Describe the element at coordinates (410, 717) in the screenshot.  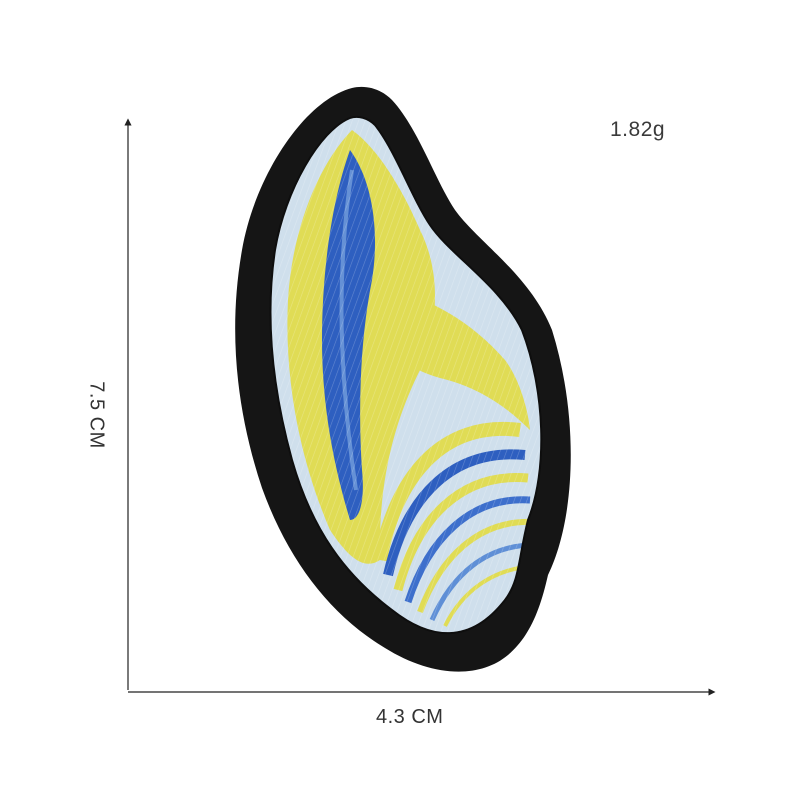
I see `width-label: 4.3 CM` at that location.